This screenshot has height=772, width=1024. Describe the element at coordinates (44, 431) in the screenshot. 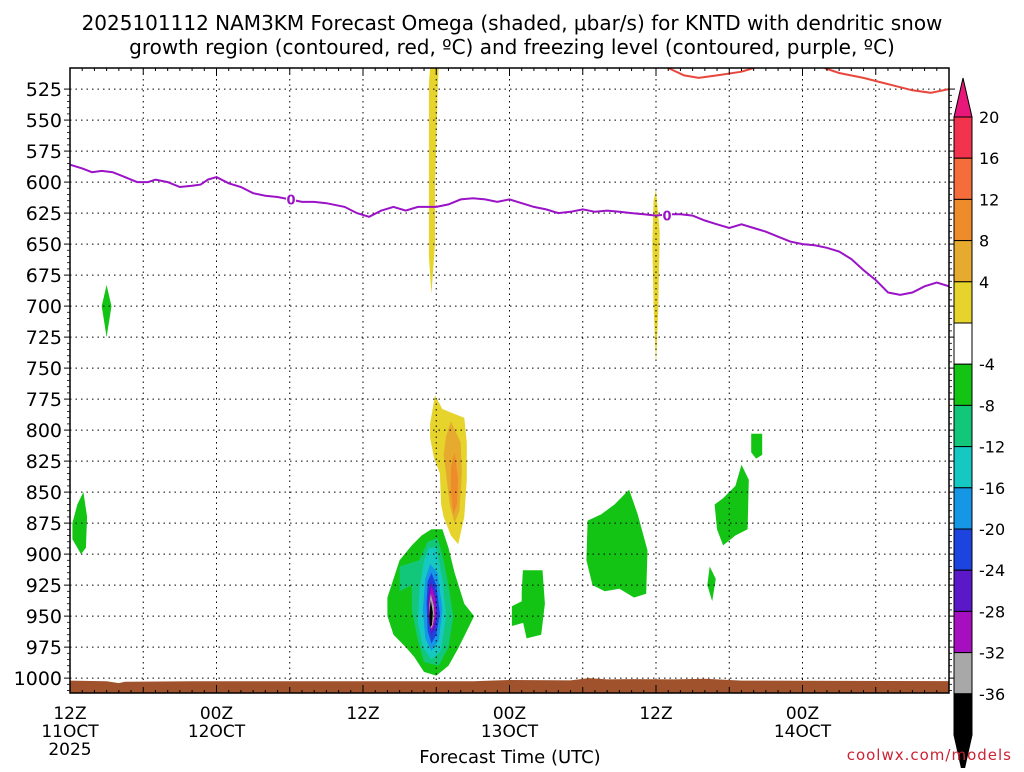

I see `y-tick-label-800: 800` at that location.